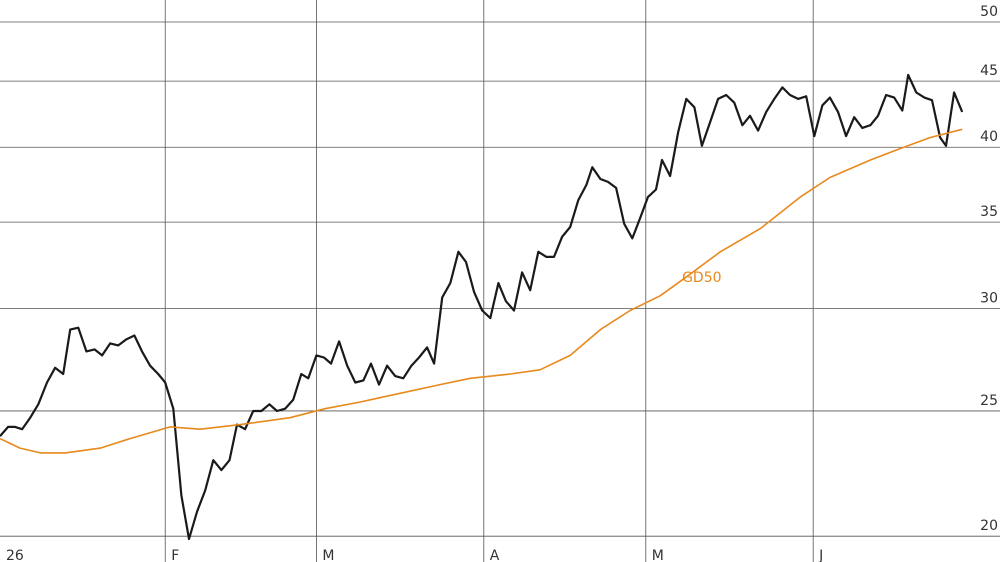 The image size is (1000, 562). I want to click on x-tick-label: F, so click(175, 555).